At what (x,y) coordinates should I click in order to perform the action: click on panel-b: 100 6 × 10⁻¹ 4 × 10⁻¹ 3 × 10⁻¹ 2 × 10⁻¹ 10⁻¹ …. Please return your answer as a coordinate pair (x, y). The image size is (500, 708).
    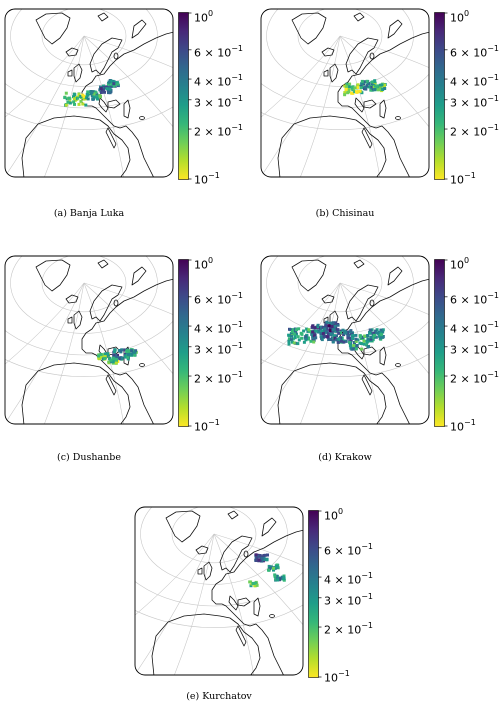
    Looking at the image, I should click on (380, 113).